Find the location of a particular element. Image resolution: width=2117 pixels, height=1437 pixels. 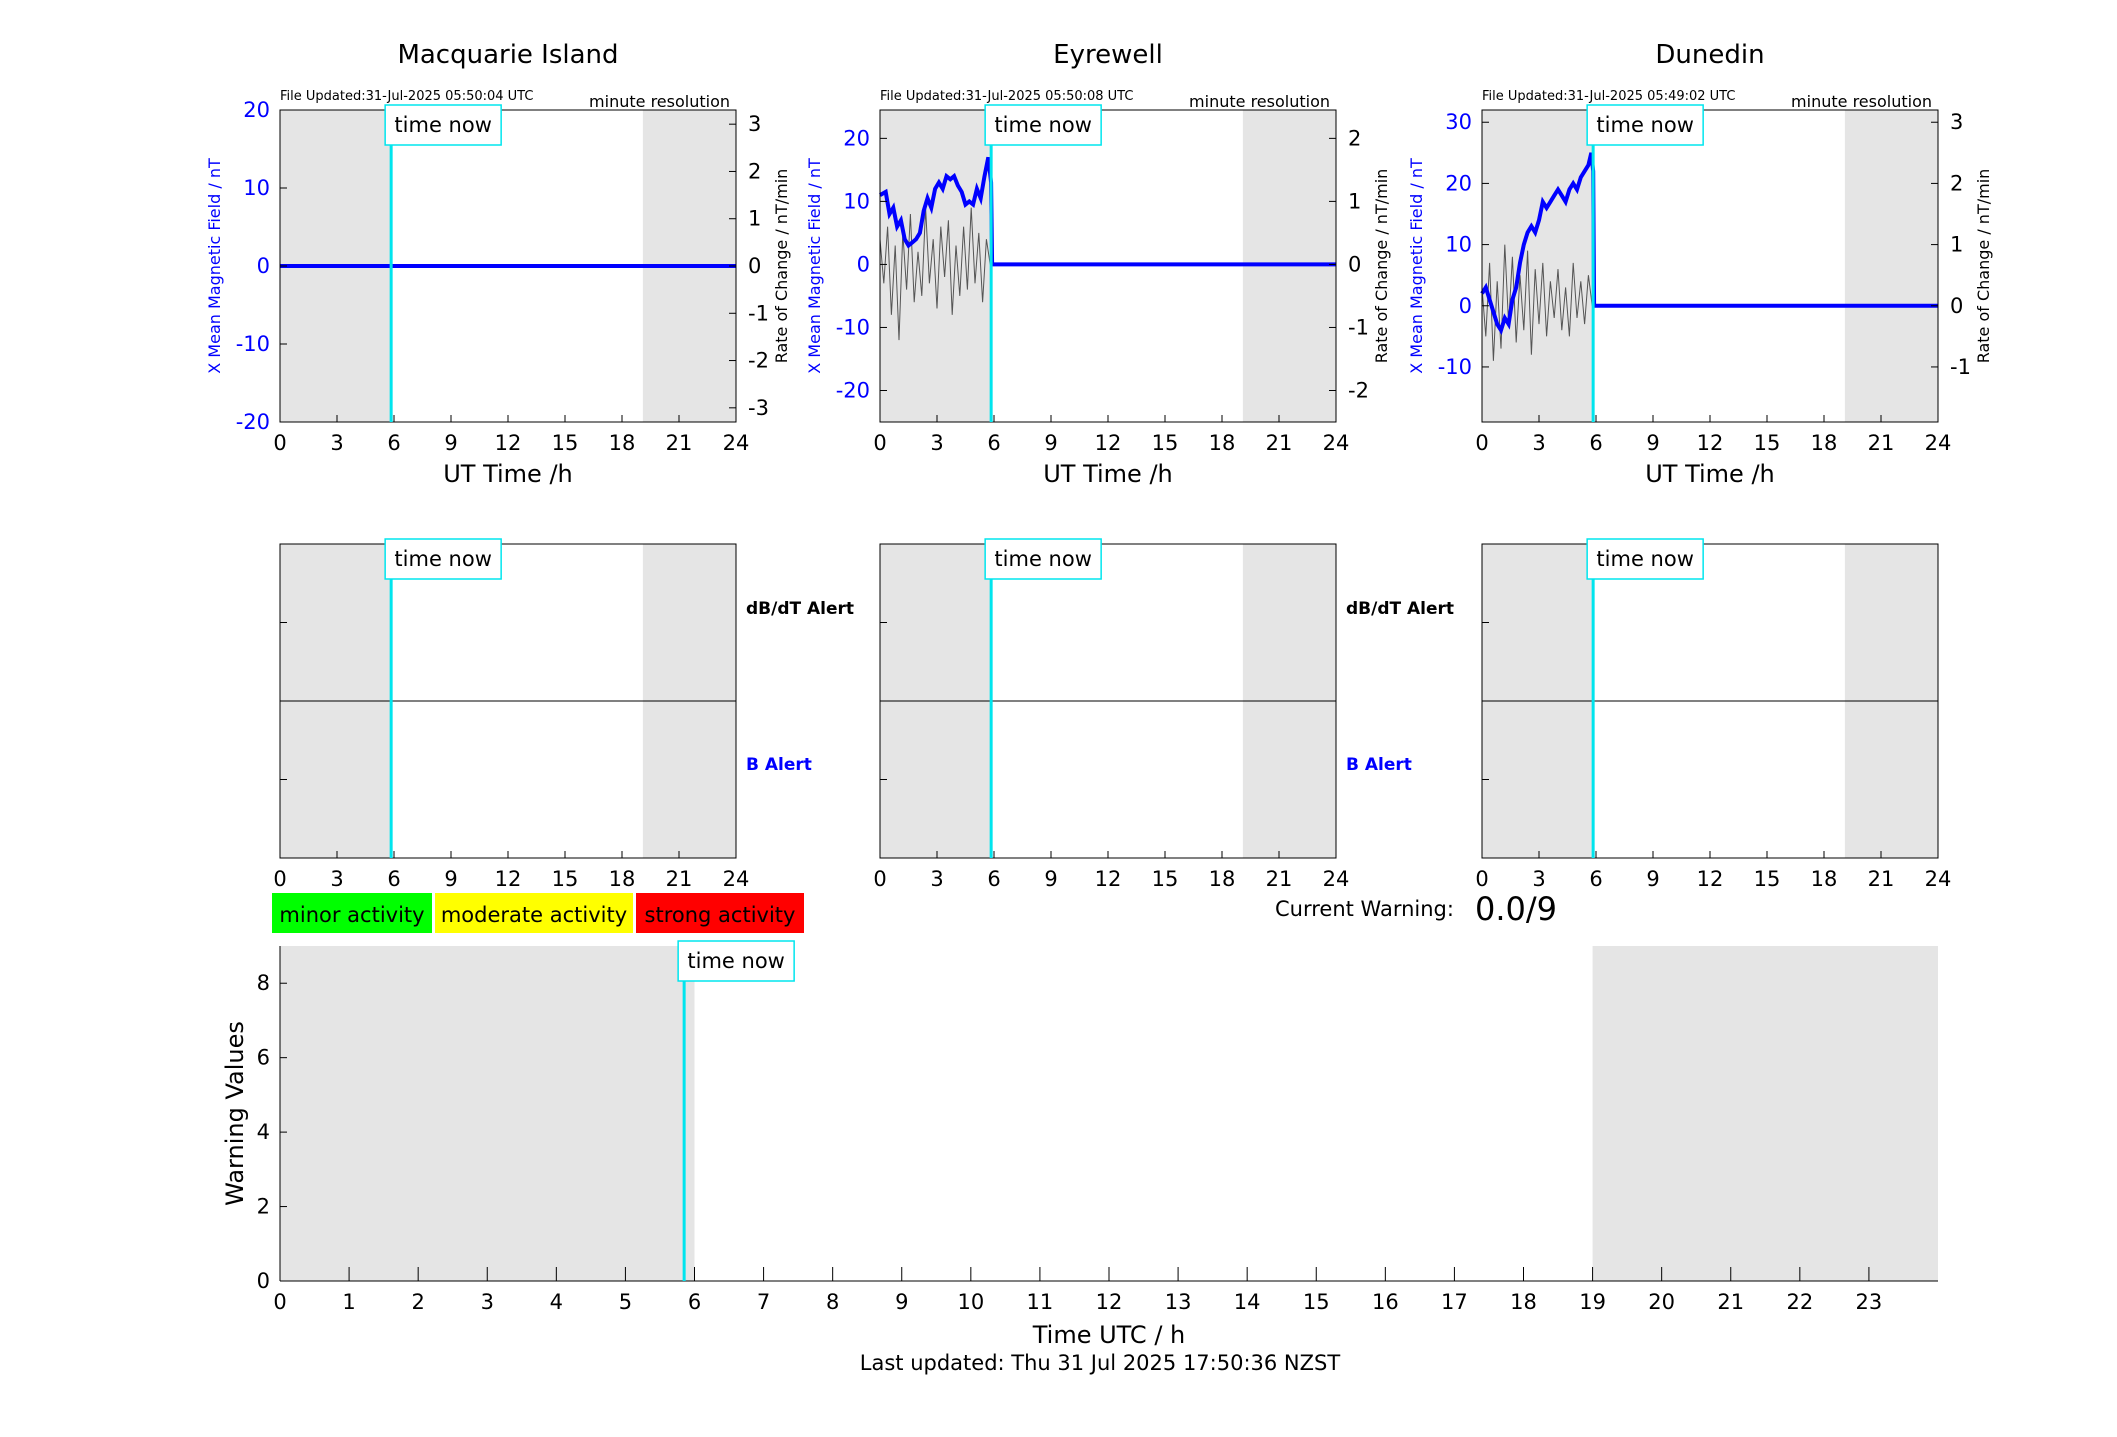

x-tick-label: 22 is located at coordinates (1799, 1302).